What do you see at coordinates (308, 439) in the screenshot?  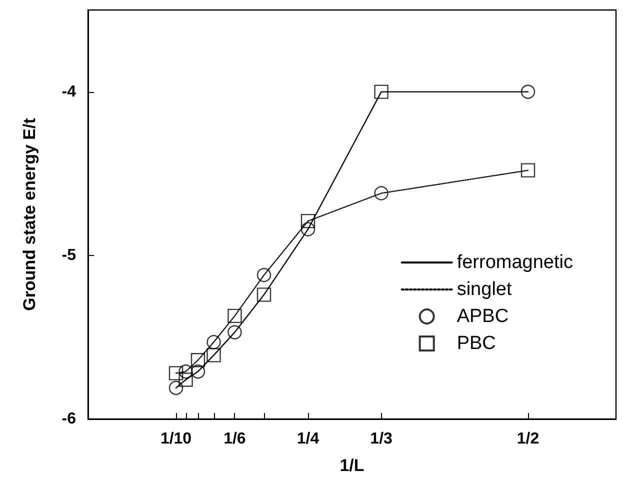 I see `x-tick-label: 1/4` at bounding box center [308, 439].